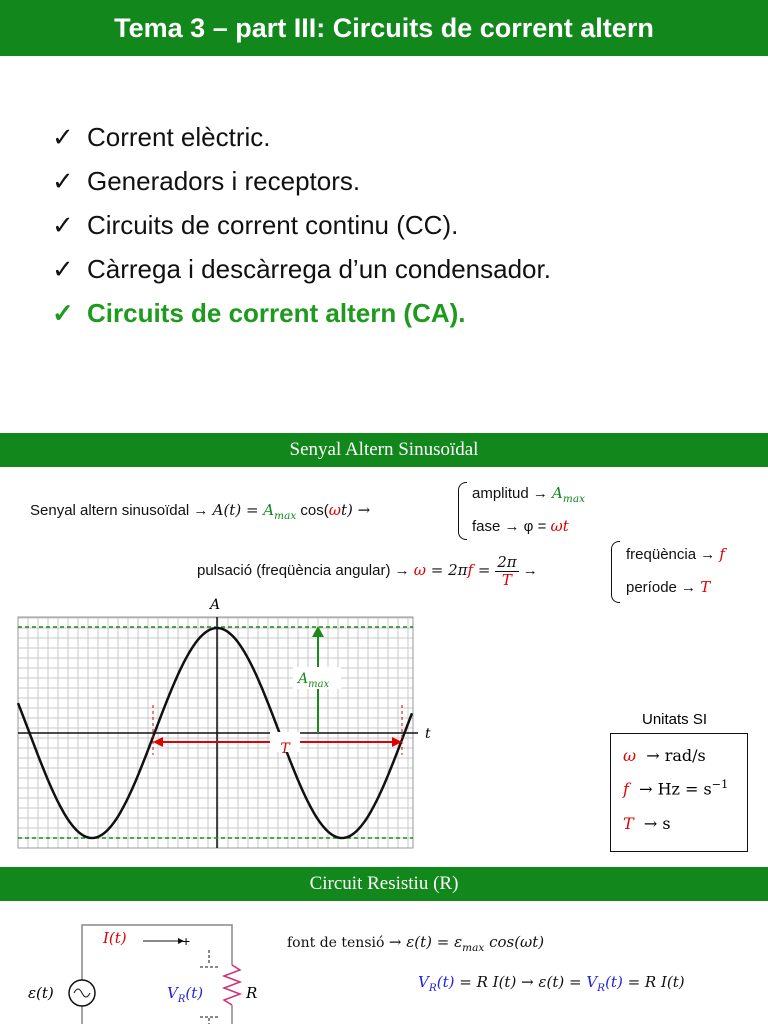 The width and height of the screenshot is (768, 1024). What do you see at coordinates (276, 313) in the screenshot?
I see `item-text: Circuits de corrent altern (CA).` at bounding box center [276, 313].